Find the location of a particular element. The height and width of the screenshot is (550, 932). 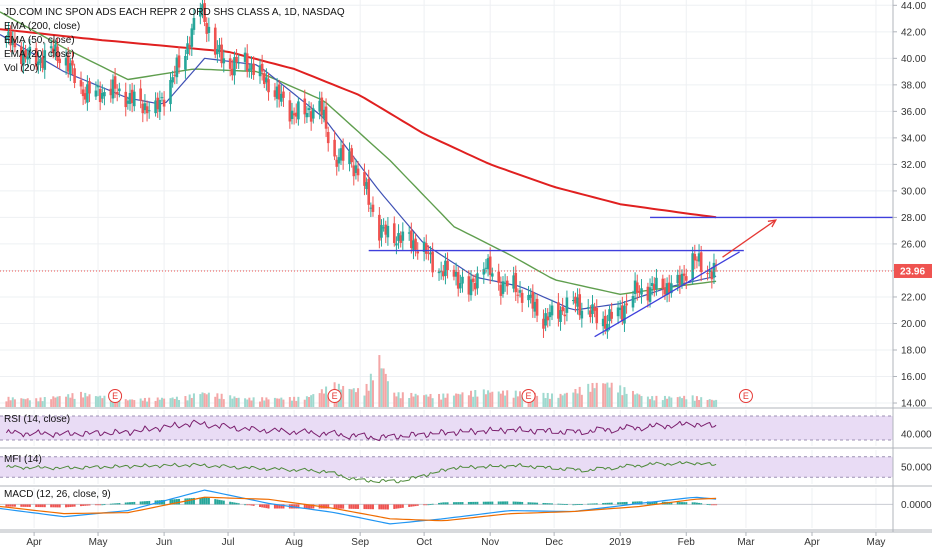

price-axis-label: 22.00 is located at coordinates (913, 297).